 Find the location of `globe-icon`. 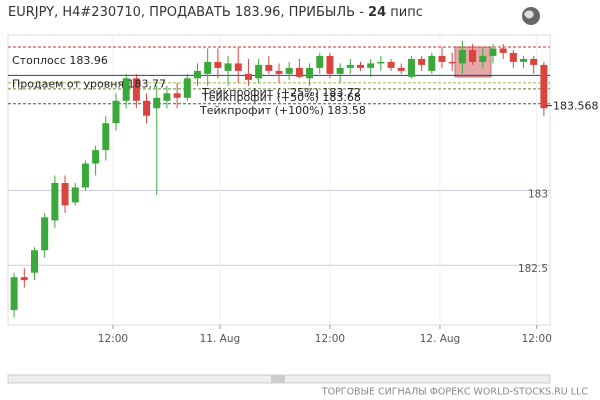

globe-icon is located at coordinates (531, 16).